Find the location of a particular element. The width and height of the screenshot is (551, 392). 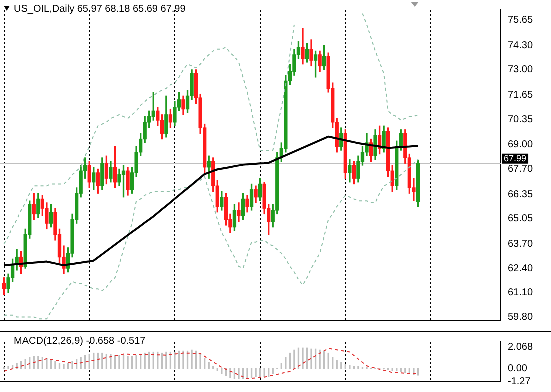

y-tick-label: 73.00 is located at coordinates (521, 70).